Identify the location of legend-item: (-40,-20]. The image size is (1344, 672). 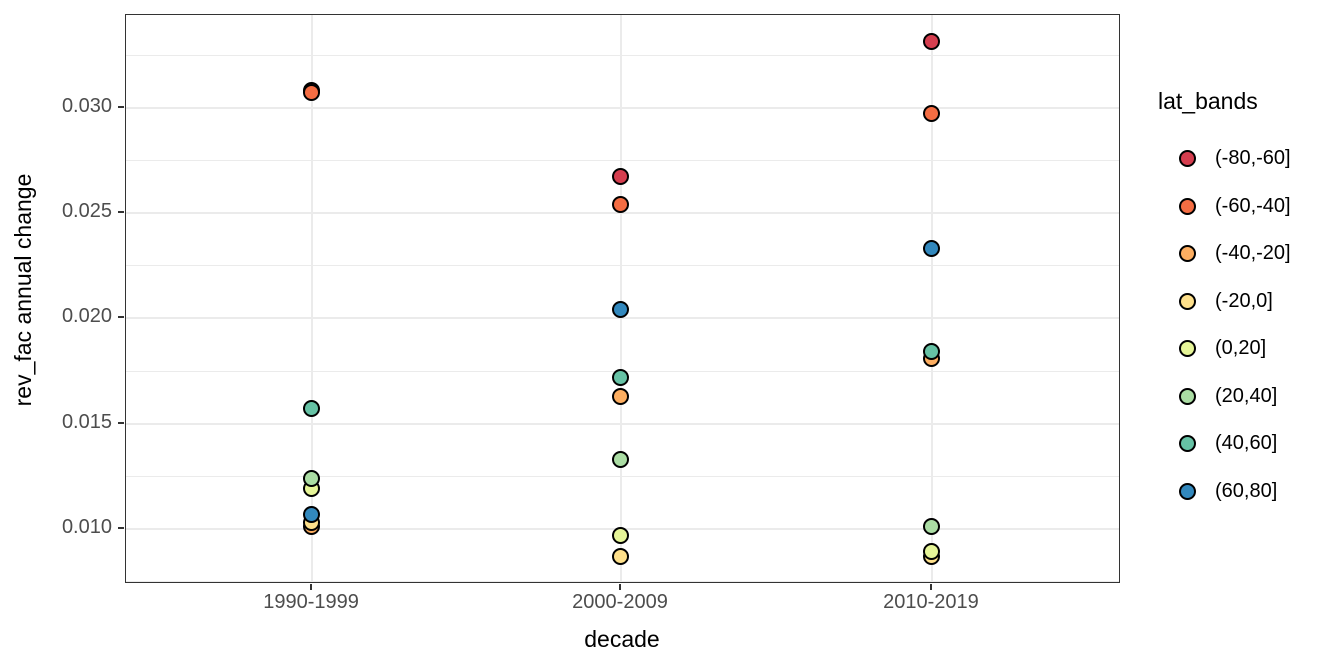
(1224, 254).